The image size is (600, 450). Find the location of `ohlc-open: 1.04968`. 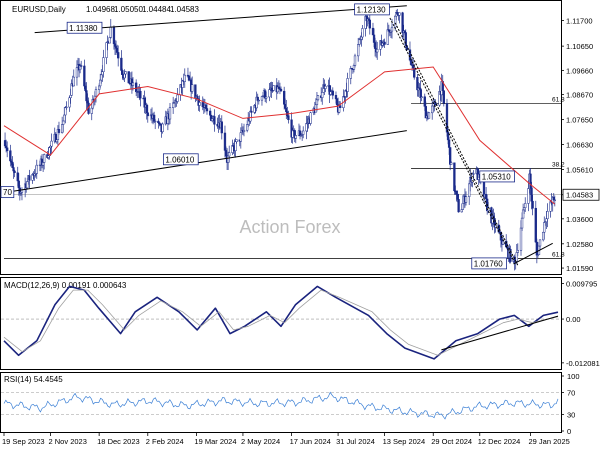

ohlc-open: 1.04968 is located at coordinates (100, 9).